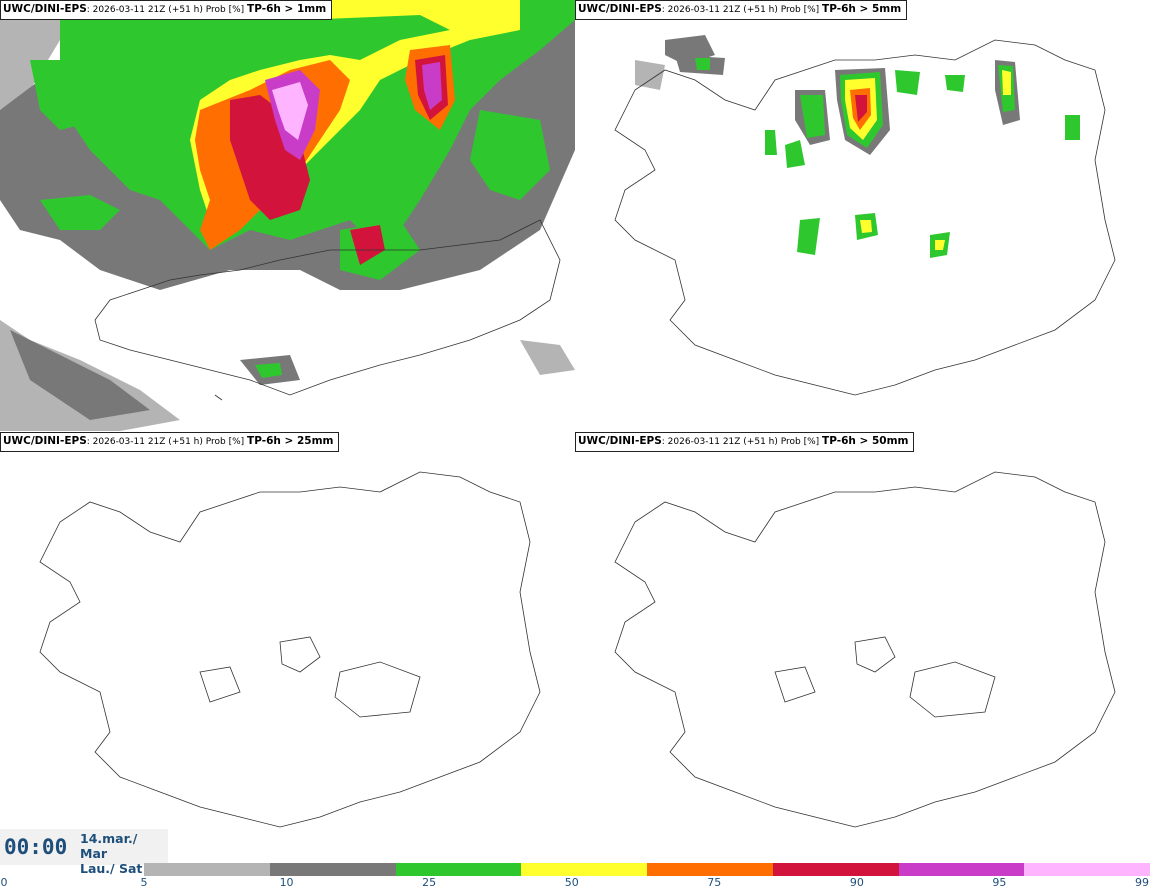  Describe the element at coordinates (714, 882) in the screenshot. I see `colorbar-tick-label: 75` at that location.